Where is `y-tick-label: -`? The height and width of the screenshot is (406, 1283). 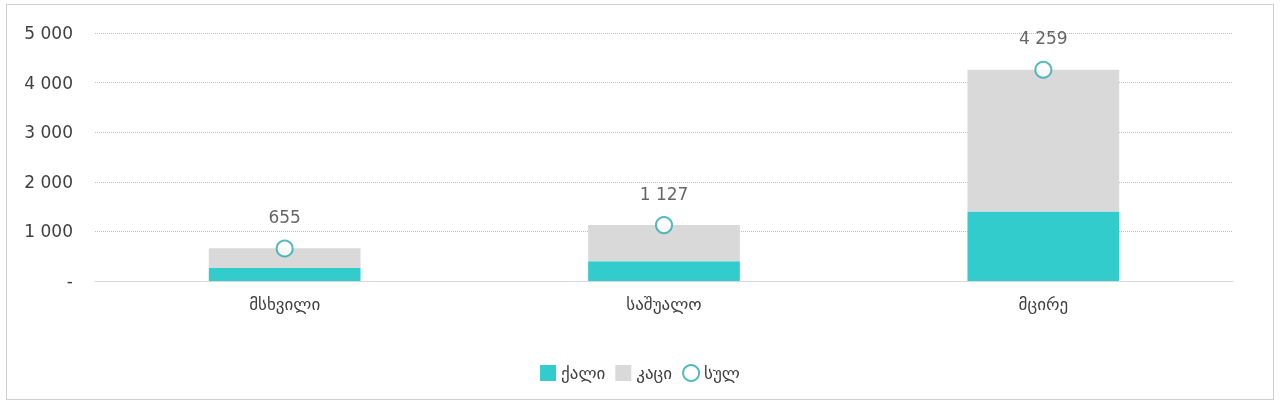
y-tick-label: - is located at coordinates (69, 281).